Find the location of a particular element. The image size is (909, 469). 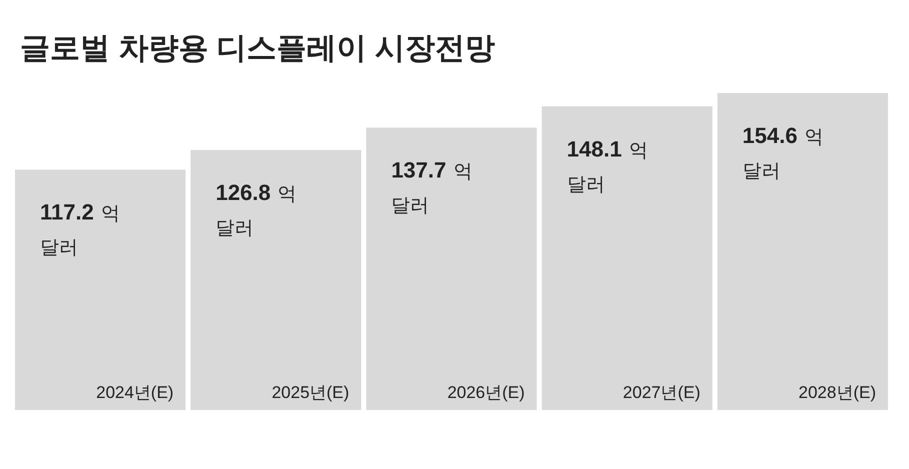

data-label: 137.7 is located at coordinates (418, 170).